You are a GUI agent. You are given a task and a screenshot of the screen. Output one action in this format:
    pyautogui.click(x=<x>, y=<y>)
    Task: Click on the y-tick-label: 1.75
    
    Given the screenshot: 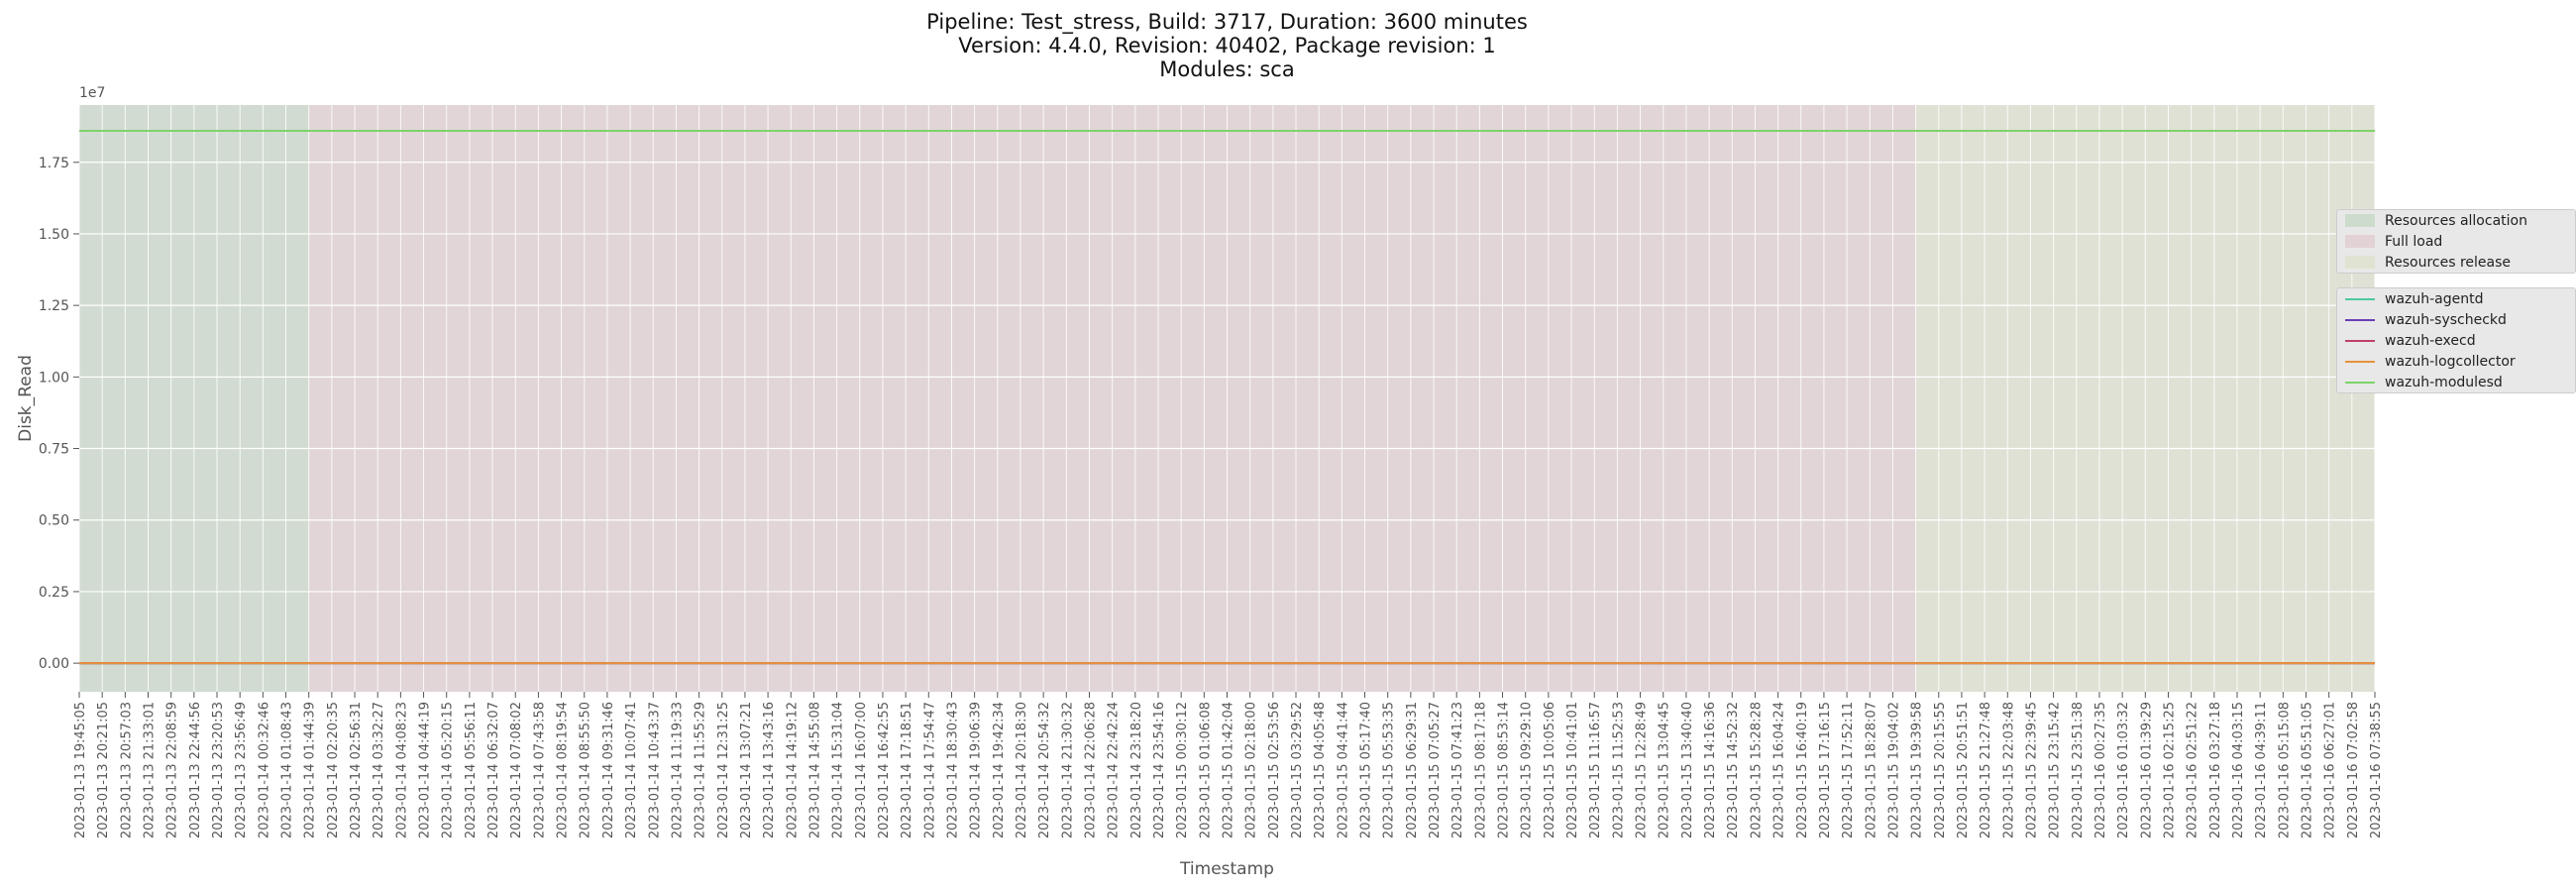 What is the action you would take?
    pyautogui.click(x=54, y=164)
    